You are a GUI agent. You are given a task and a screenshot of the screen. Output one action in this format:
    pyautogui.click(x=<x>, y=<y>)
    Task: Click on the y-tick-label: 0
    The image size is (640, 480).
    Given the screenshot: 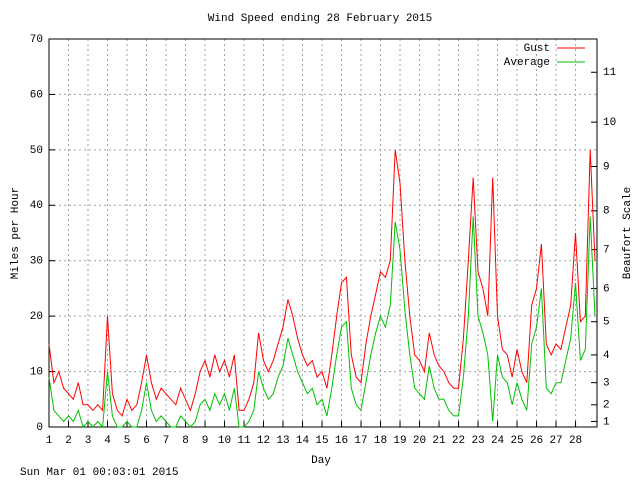 What is the action you would take?
    pyautogui.click(x=39, y=428)
    